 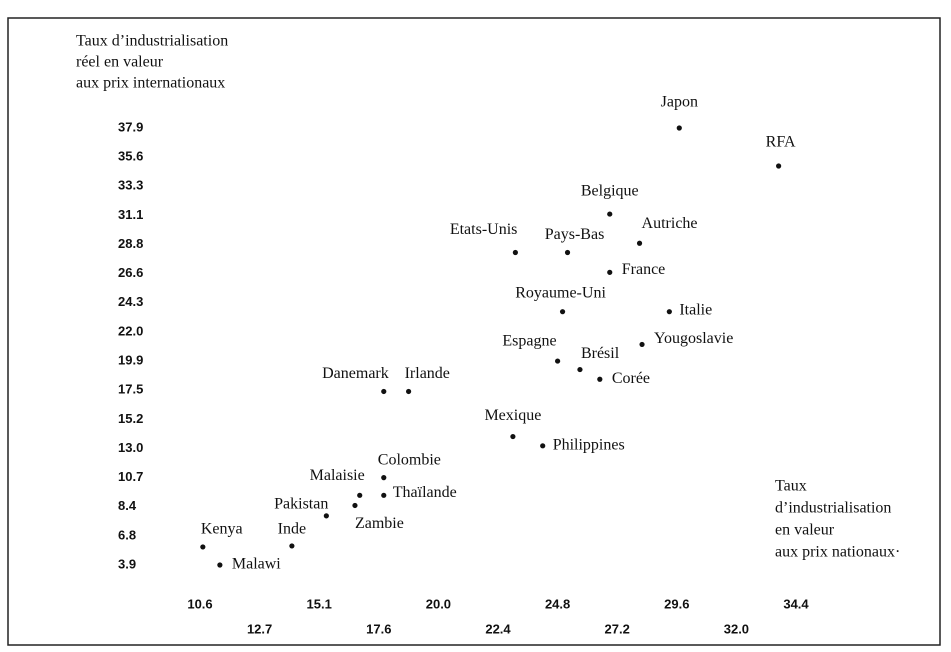 What do you see at coordinates (150, 83) in the screenshot?
I see `y-axis-label: aux prix internationaux` at bounding box center [150, 83].